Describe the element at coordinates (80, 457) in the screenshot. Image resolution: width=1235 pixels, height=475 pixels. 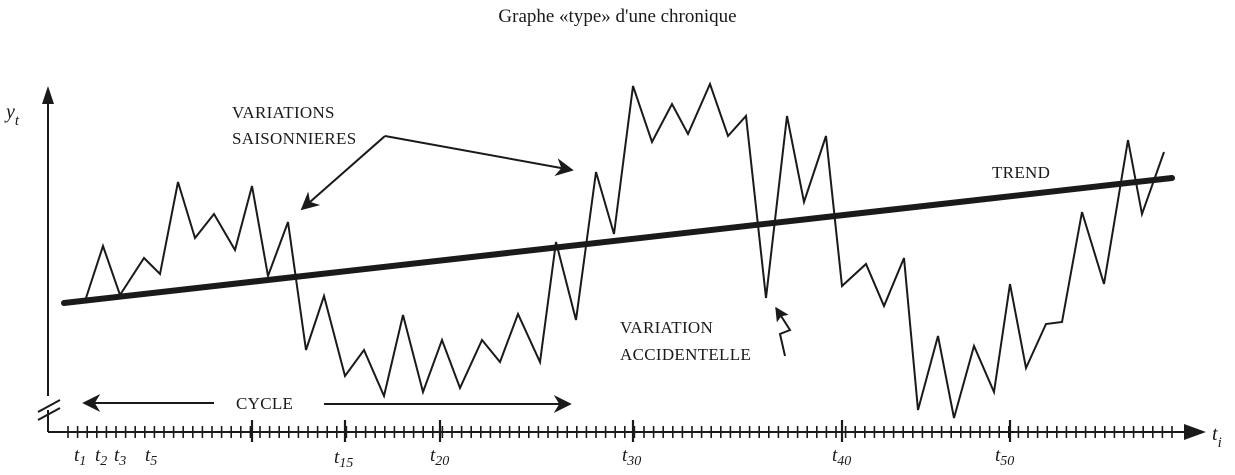
I see `tick-label-t1: t1` at that location.